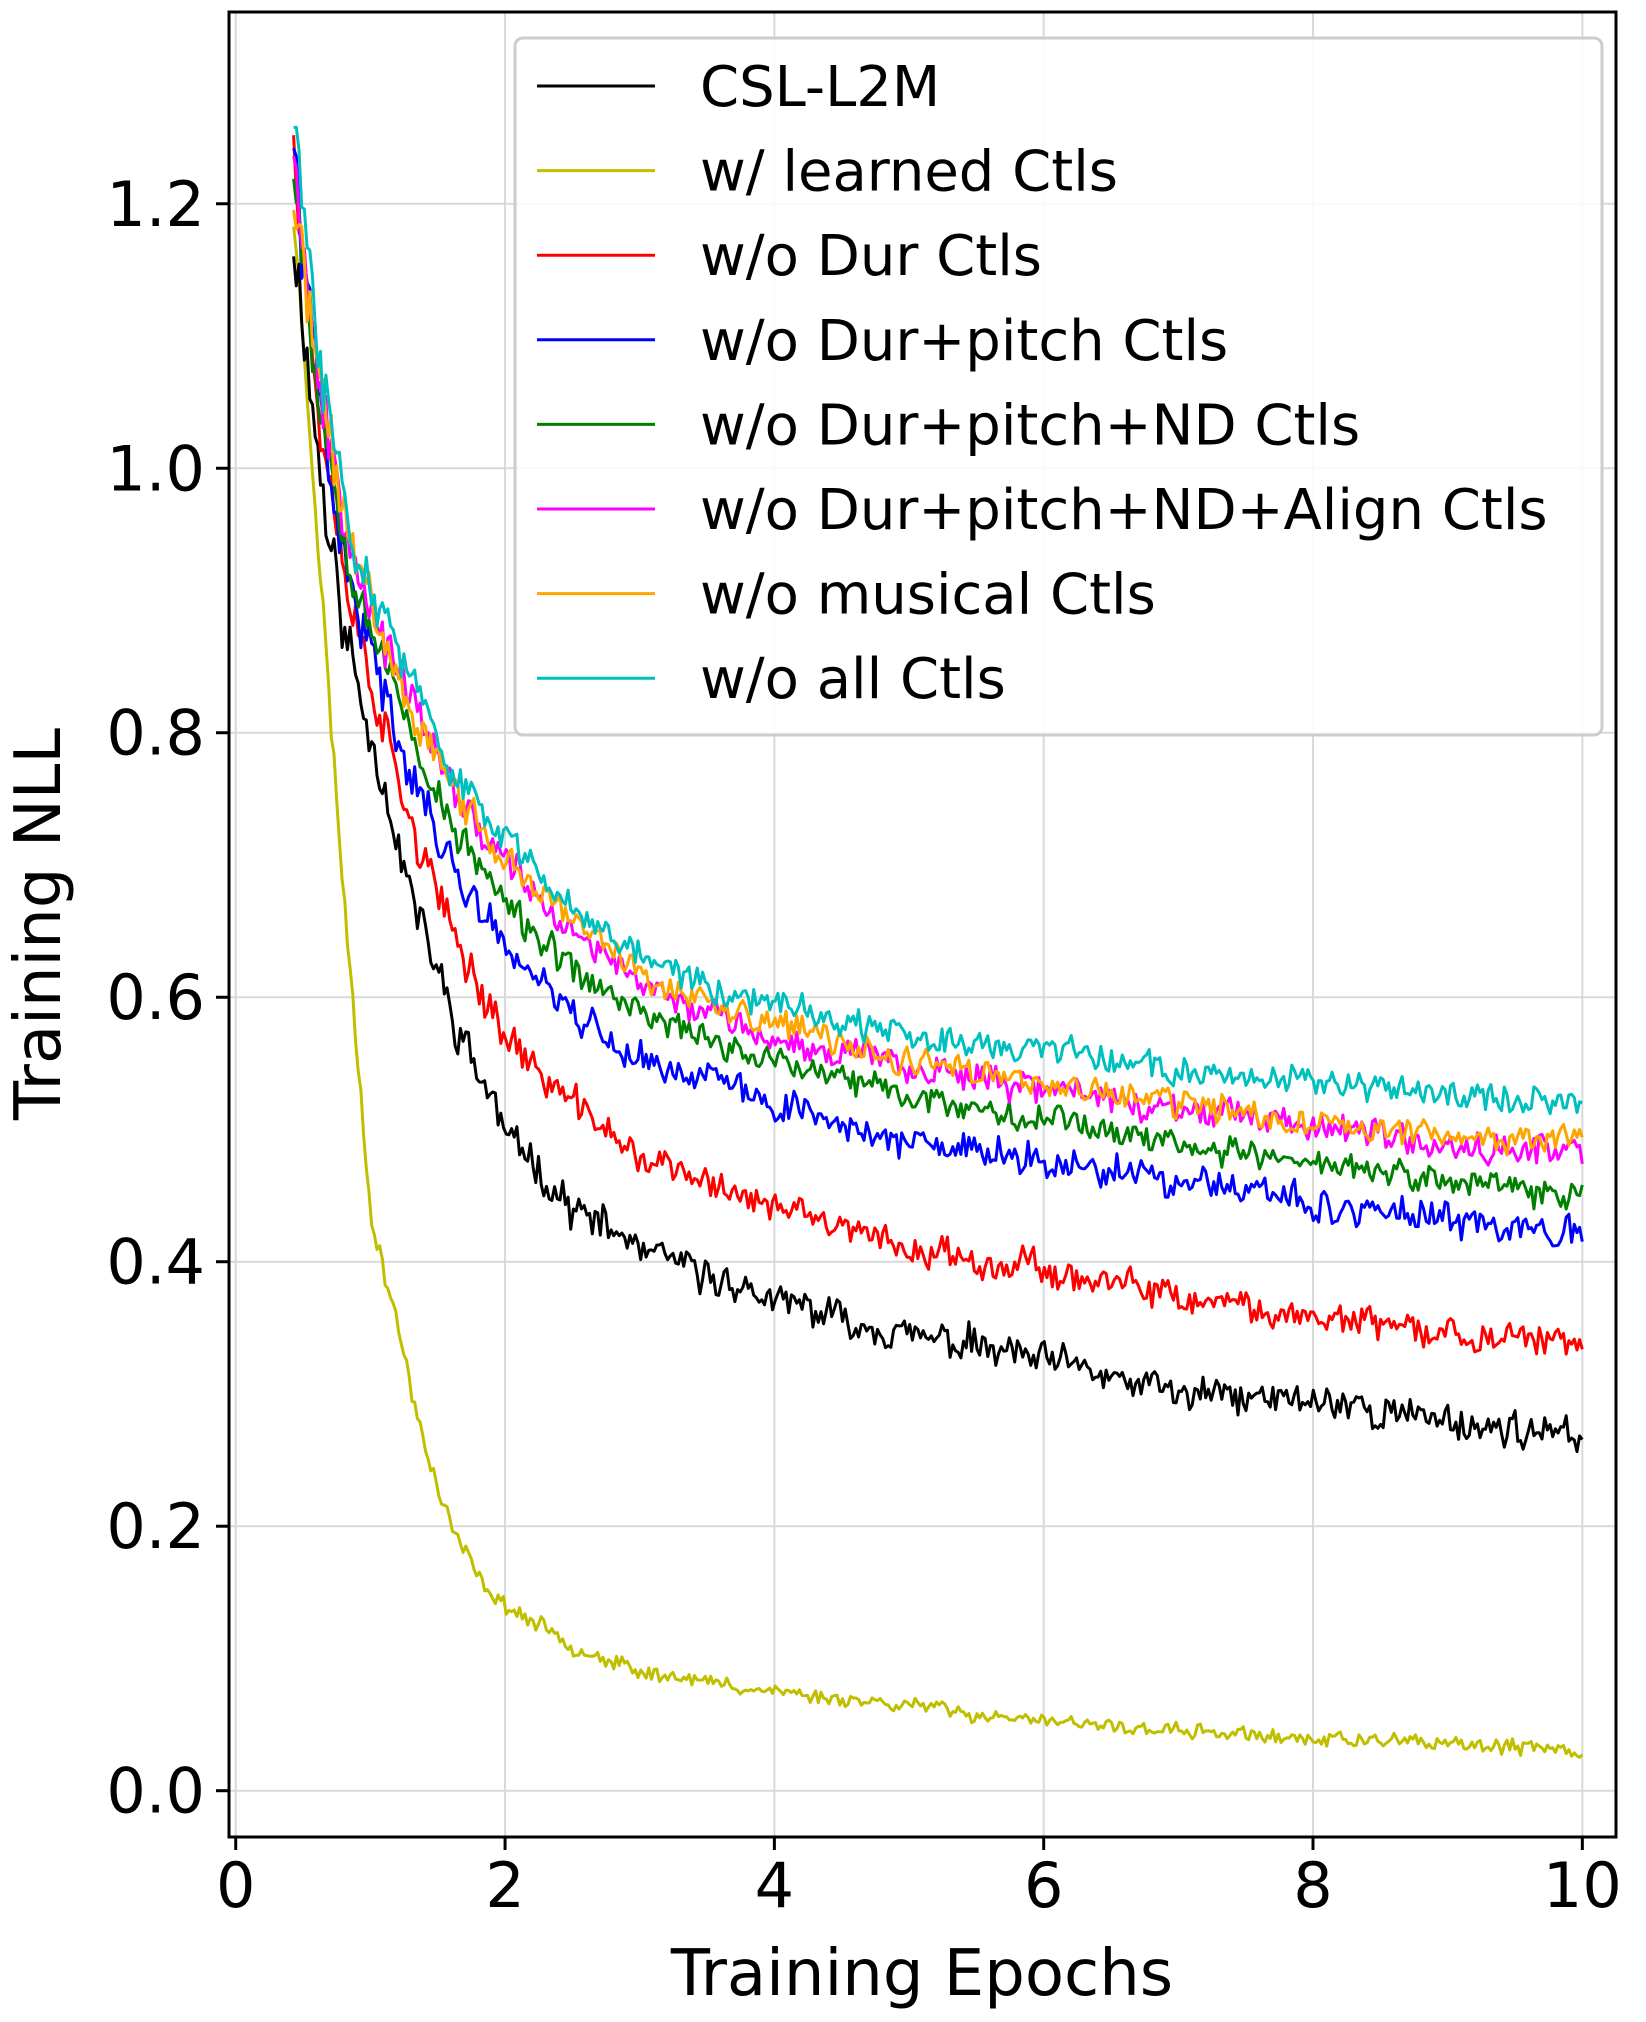 This screenshot has width=1646, height=2022. I want to click on y-tick-label: 1.2, so click(155, 204).